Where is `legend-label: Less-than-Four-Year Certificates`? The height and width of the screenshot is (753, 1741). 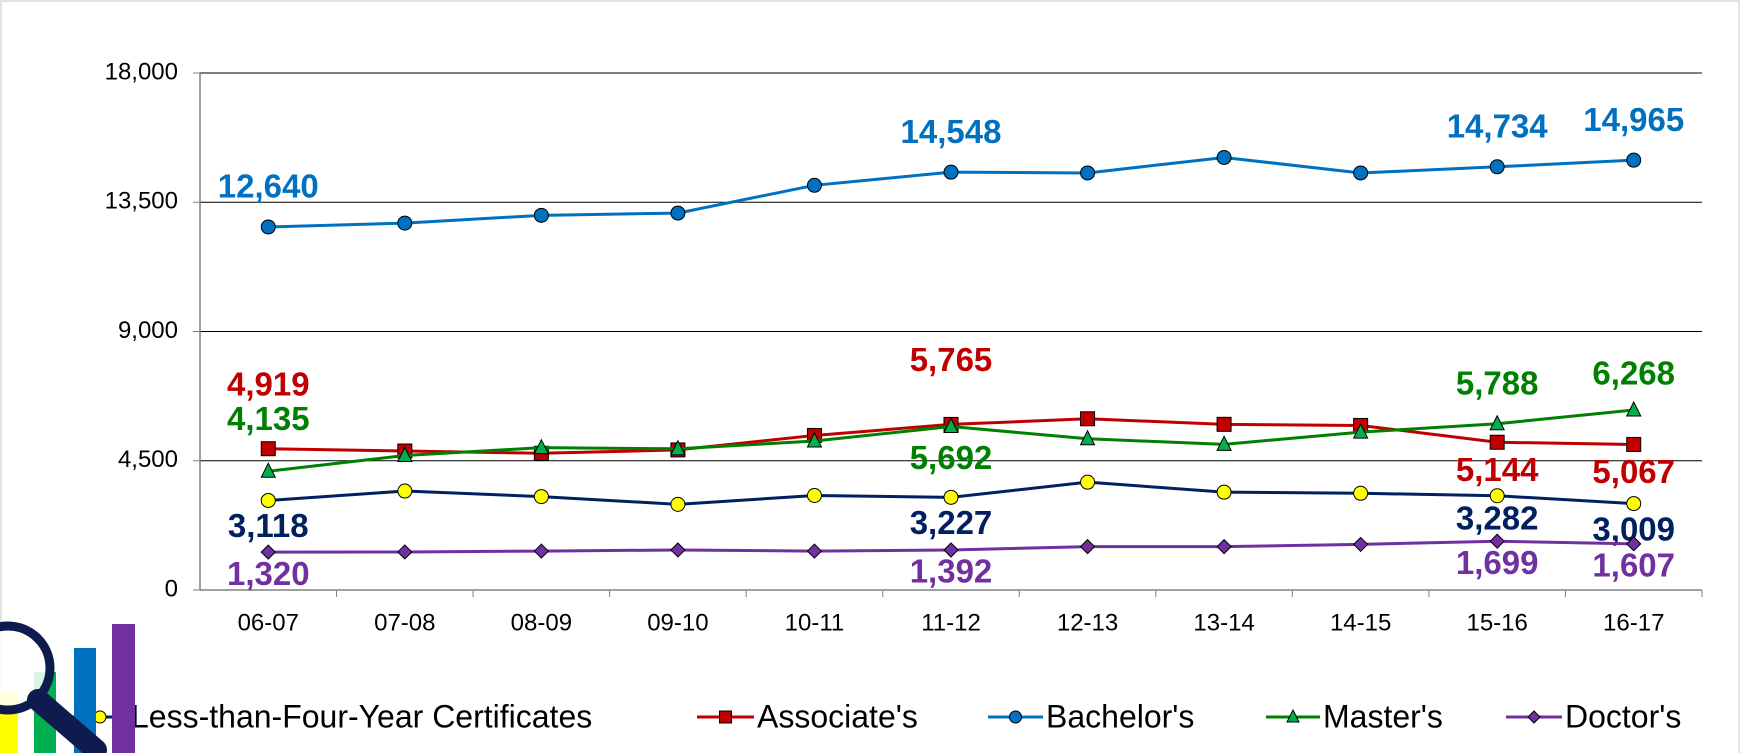
legend-label: Less-than-Four-Year Certificates is located at coordinates (361, 716).